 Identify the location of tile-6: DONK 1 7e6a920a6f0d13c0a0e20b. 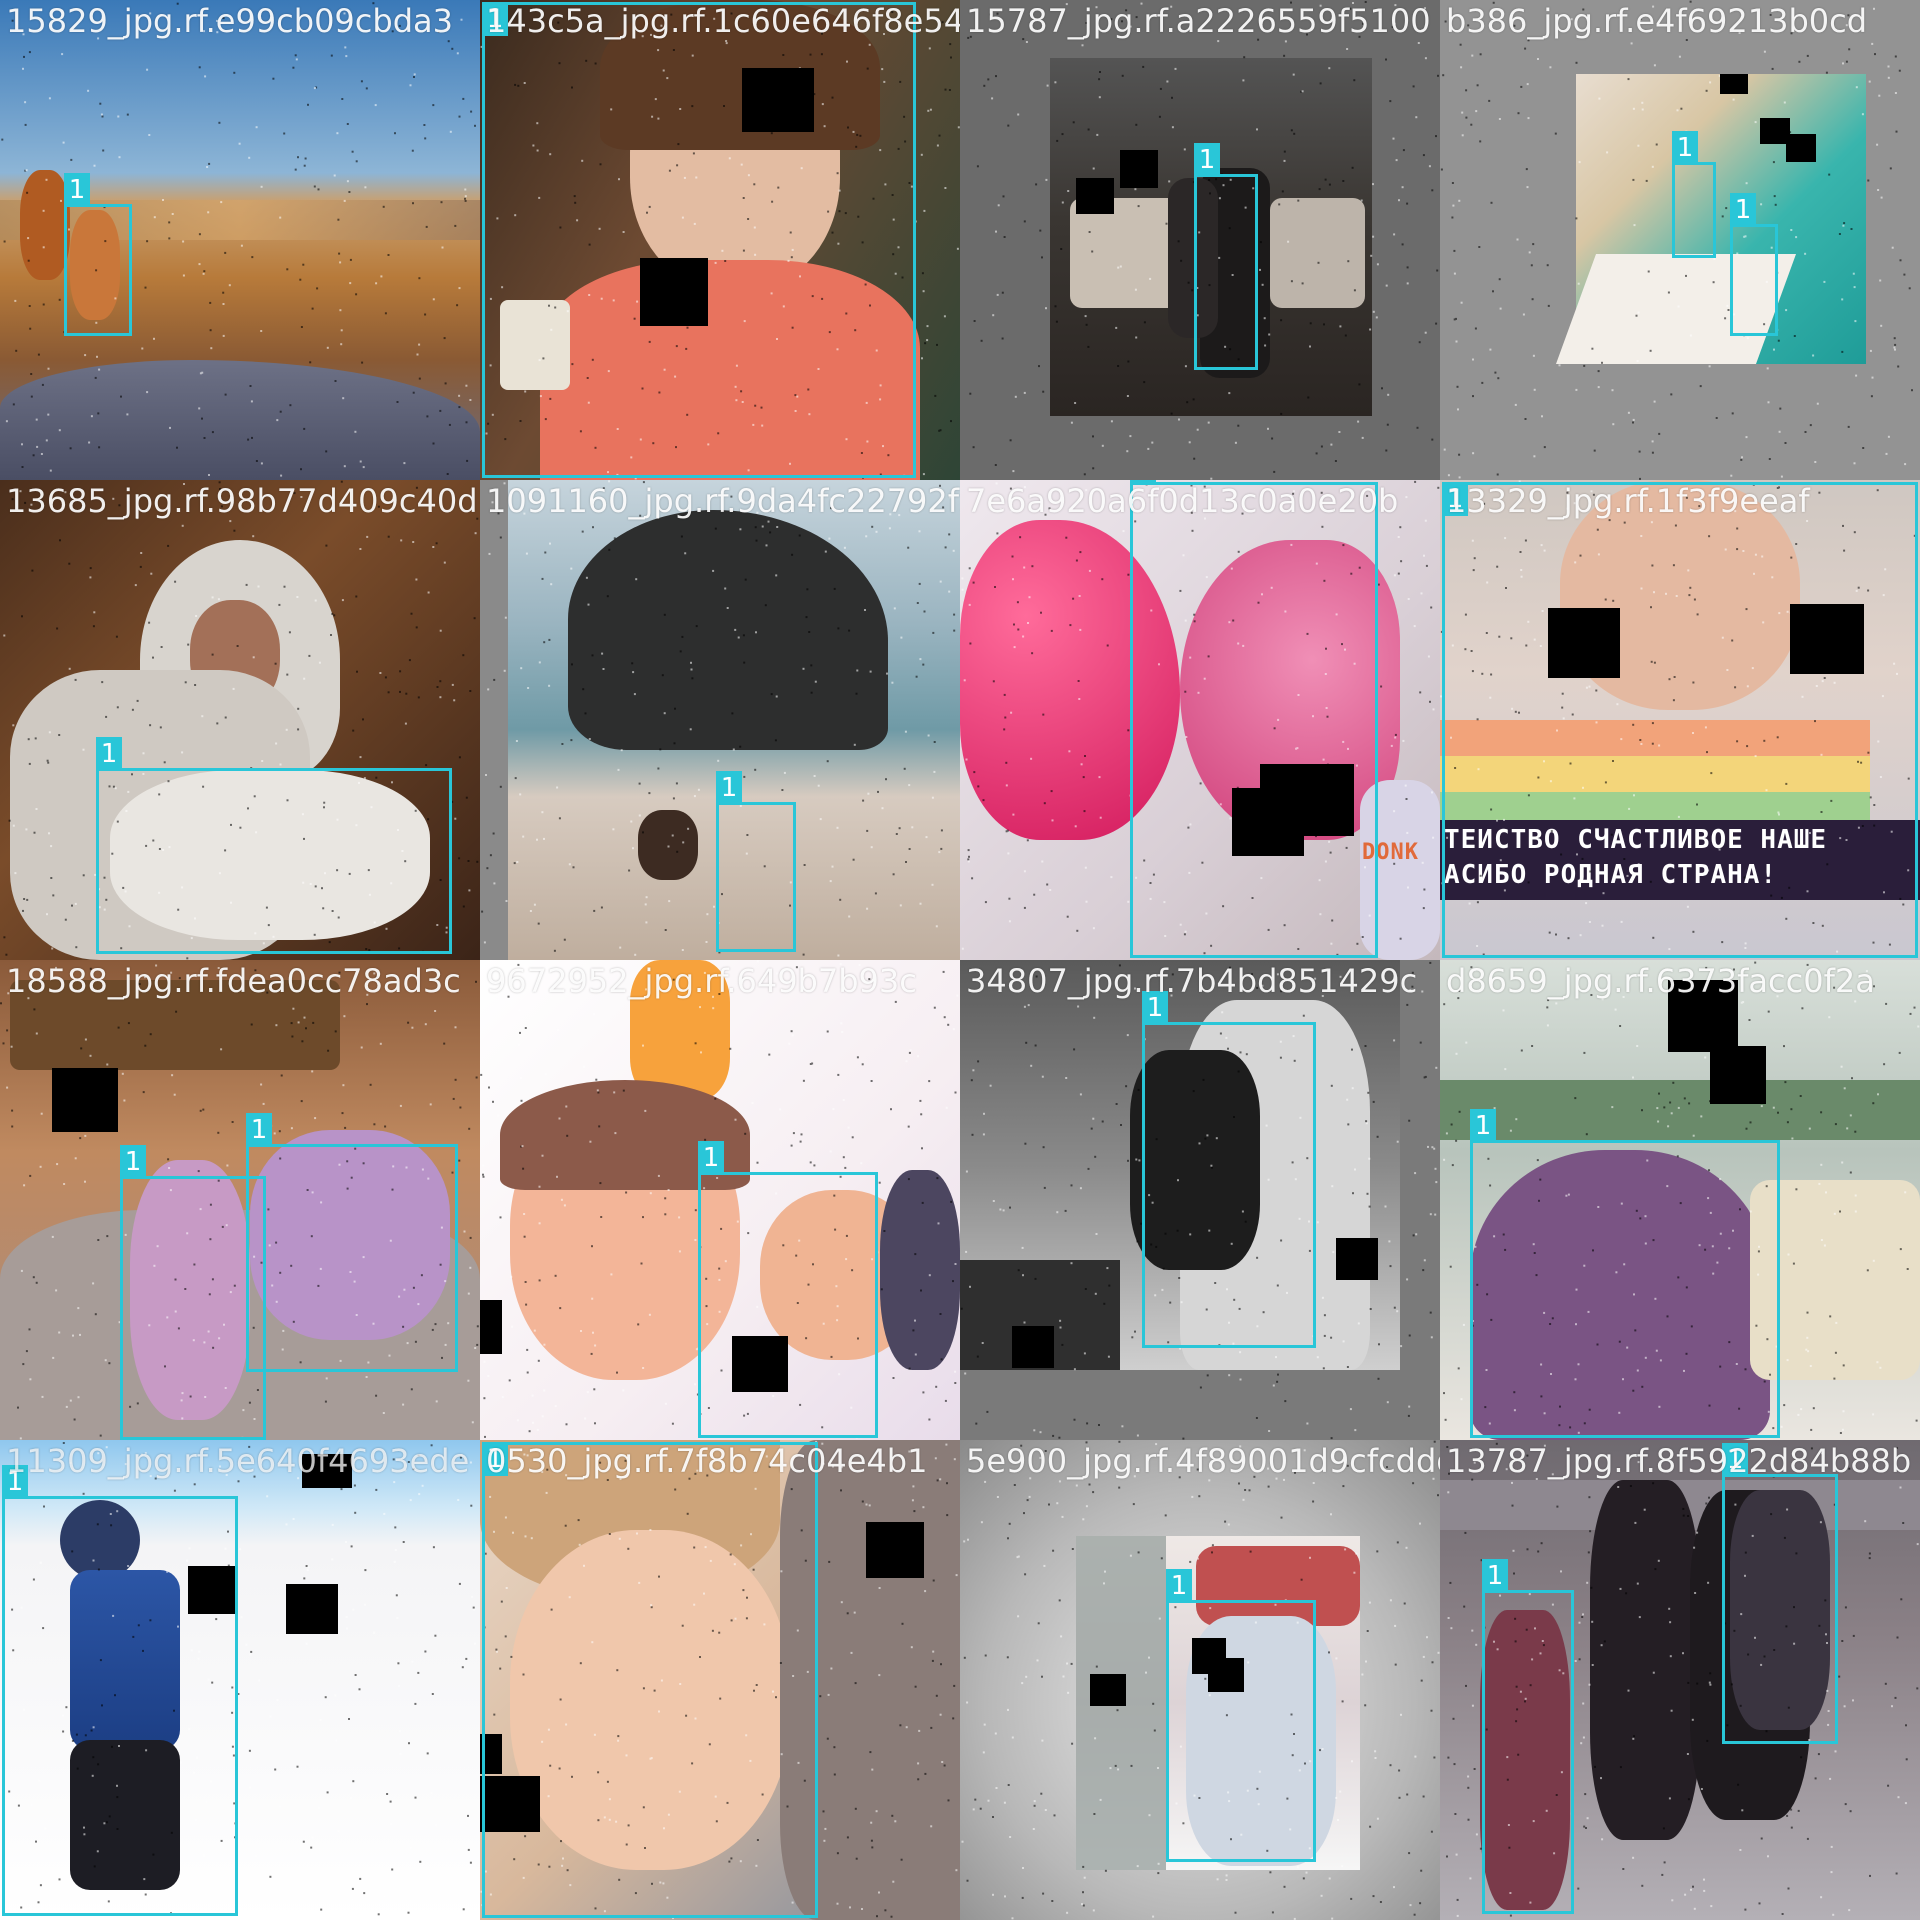
(1200, 720).